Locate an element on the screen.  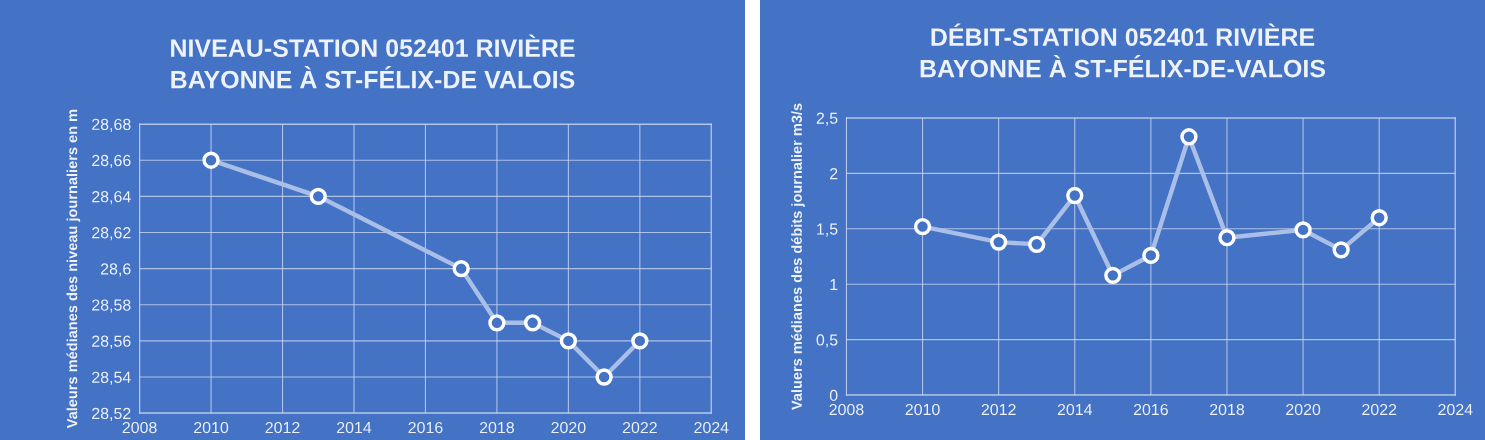
y-tick-label: 28,64 is located at coordinates (111, 197).